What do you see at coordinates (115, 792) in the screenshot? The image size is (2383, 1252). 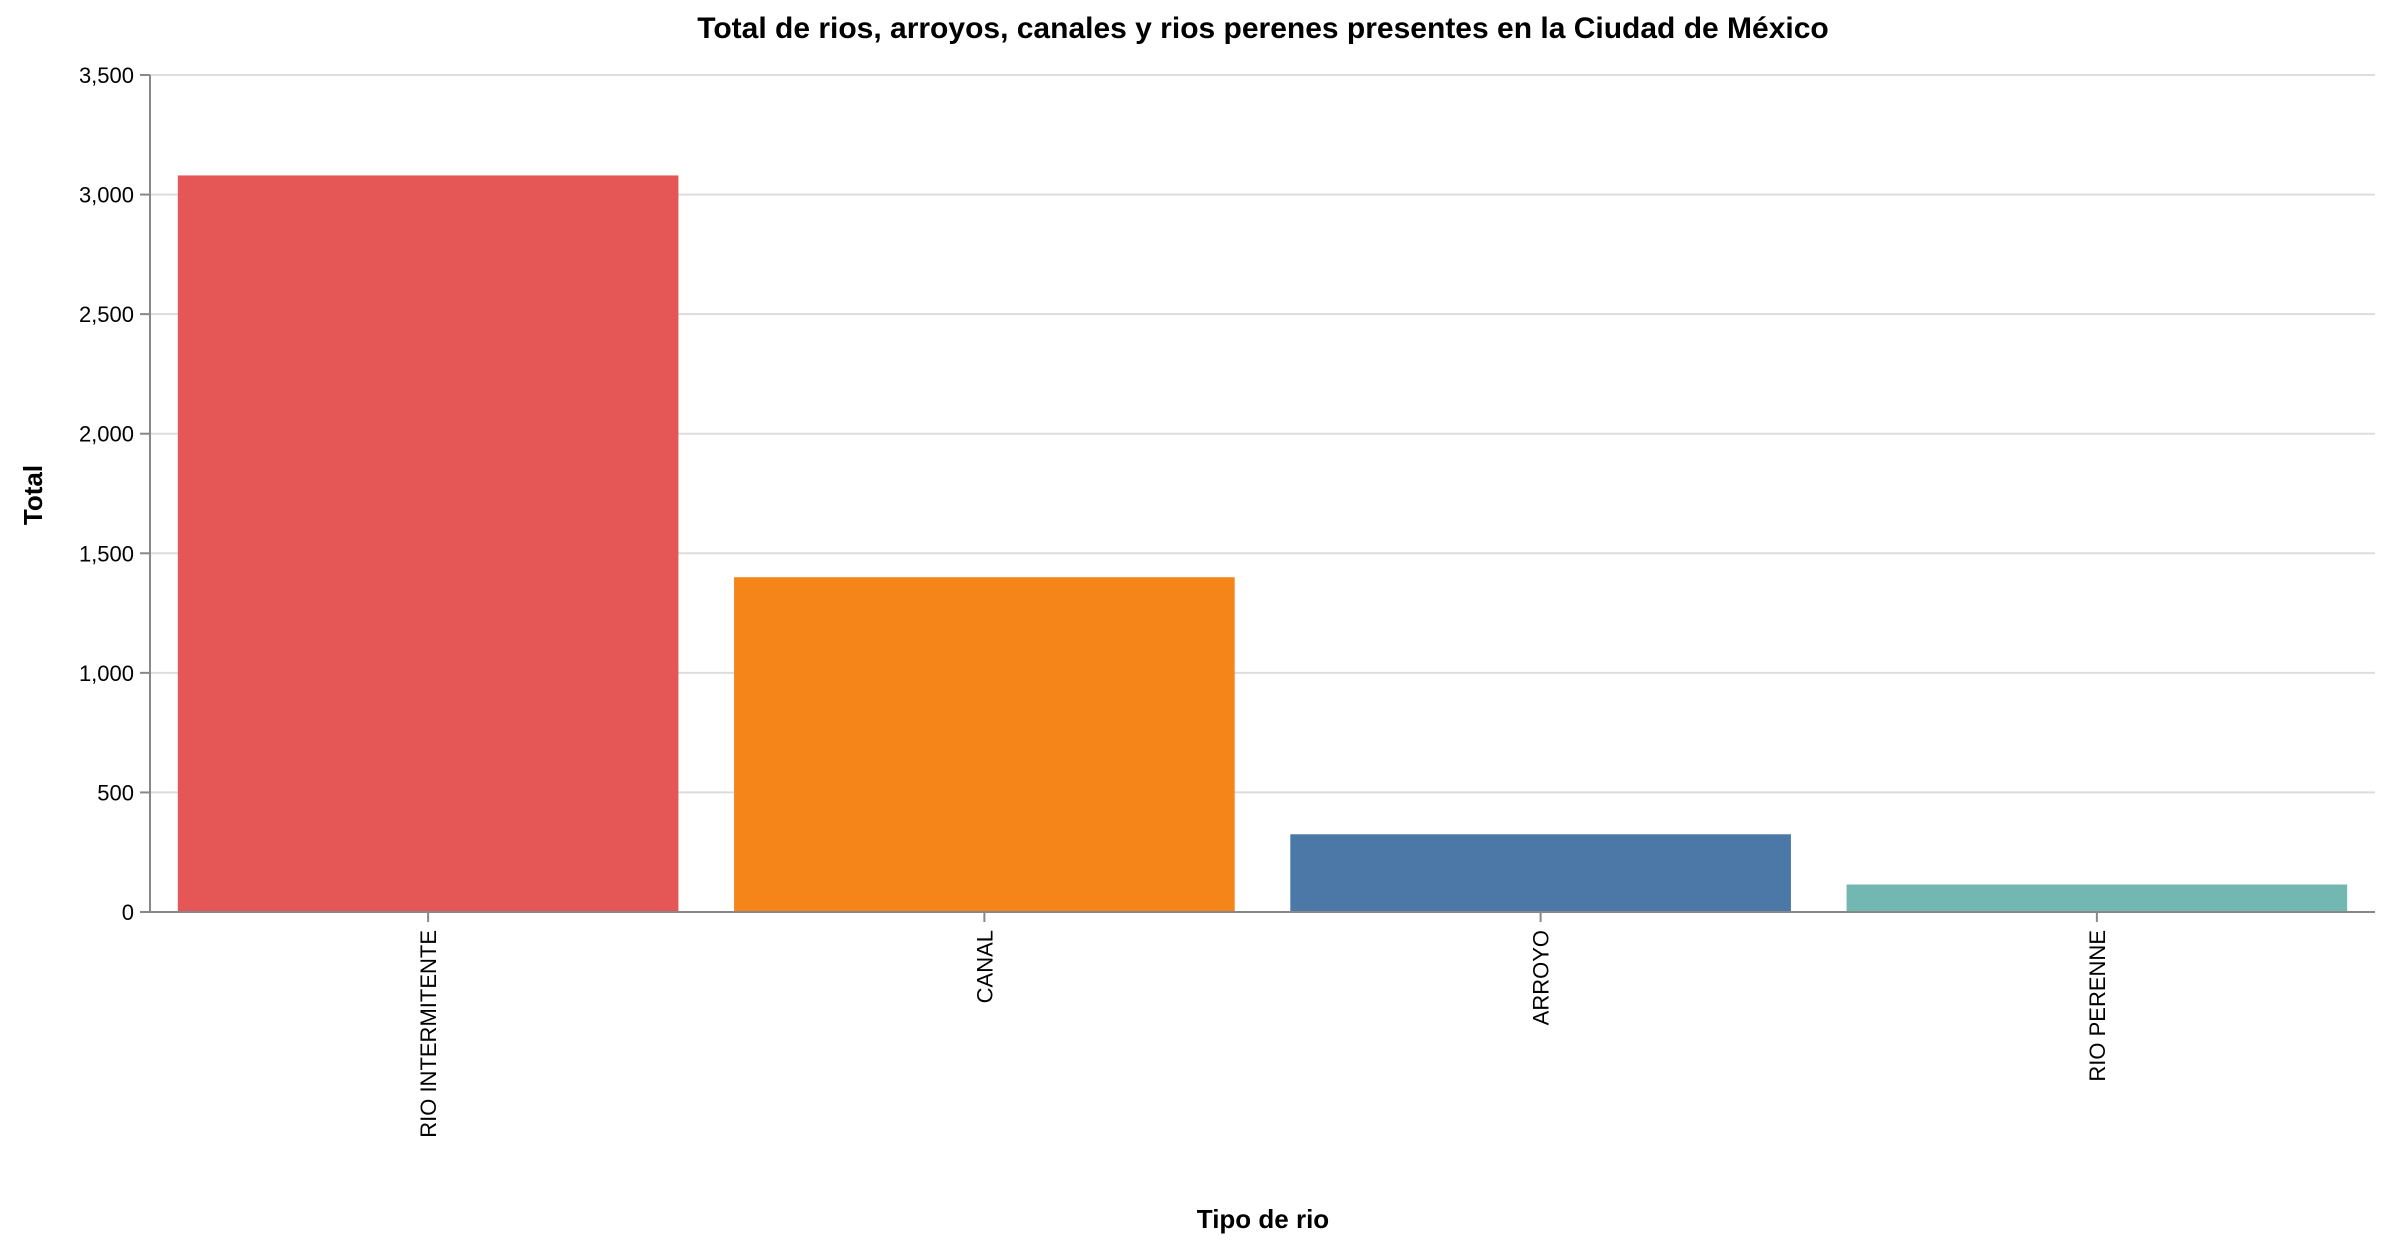 I see `y-tick-label: 500` at bounding box center [115, 792].